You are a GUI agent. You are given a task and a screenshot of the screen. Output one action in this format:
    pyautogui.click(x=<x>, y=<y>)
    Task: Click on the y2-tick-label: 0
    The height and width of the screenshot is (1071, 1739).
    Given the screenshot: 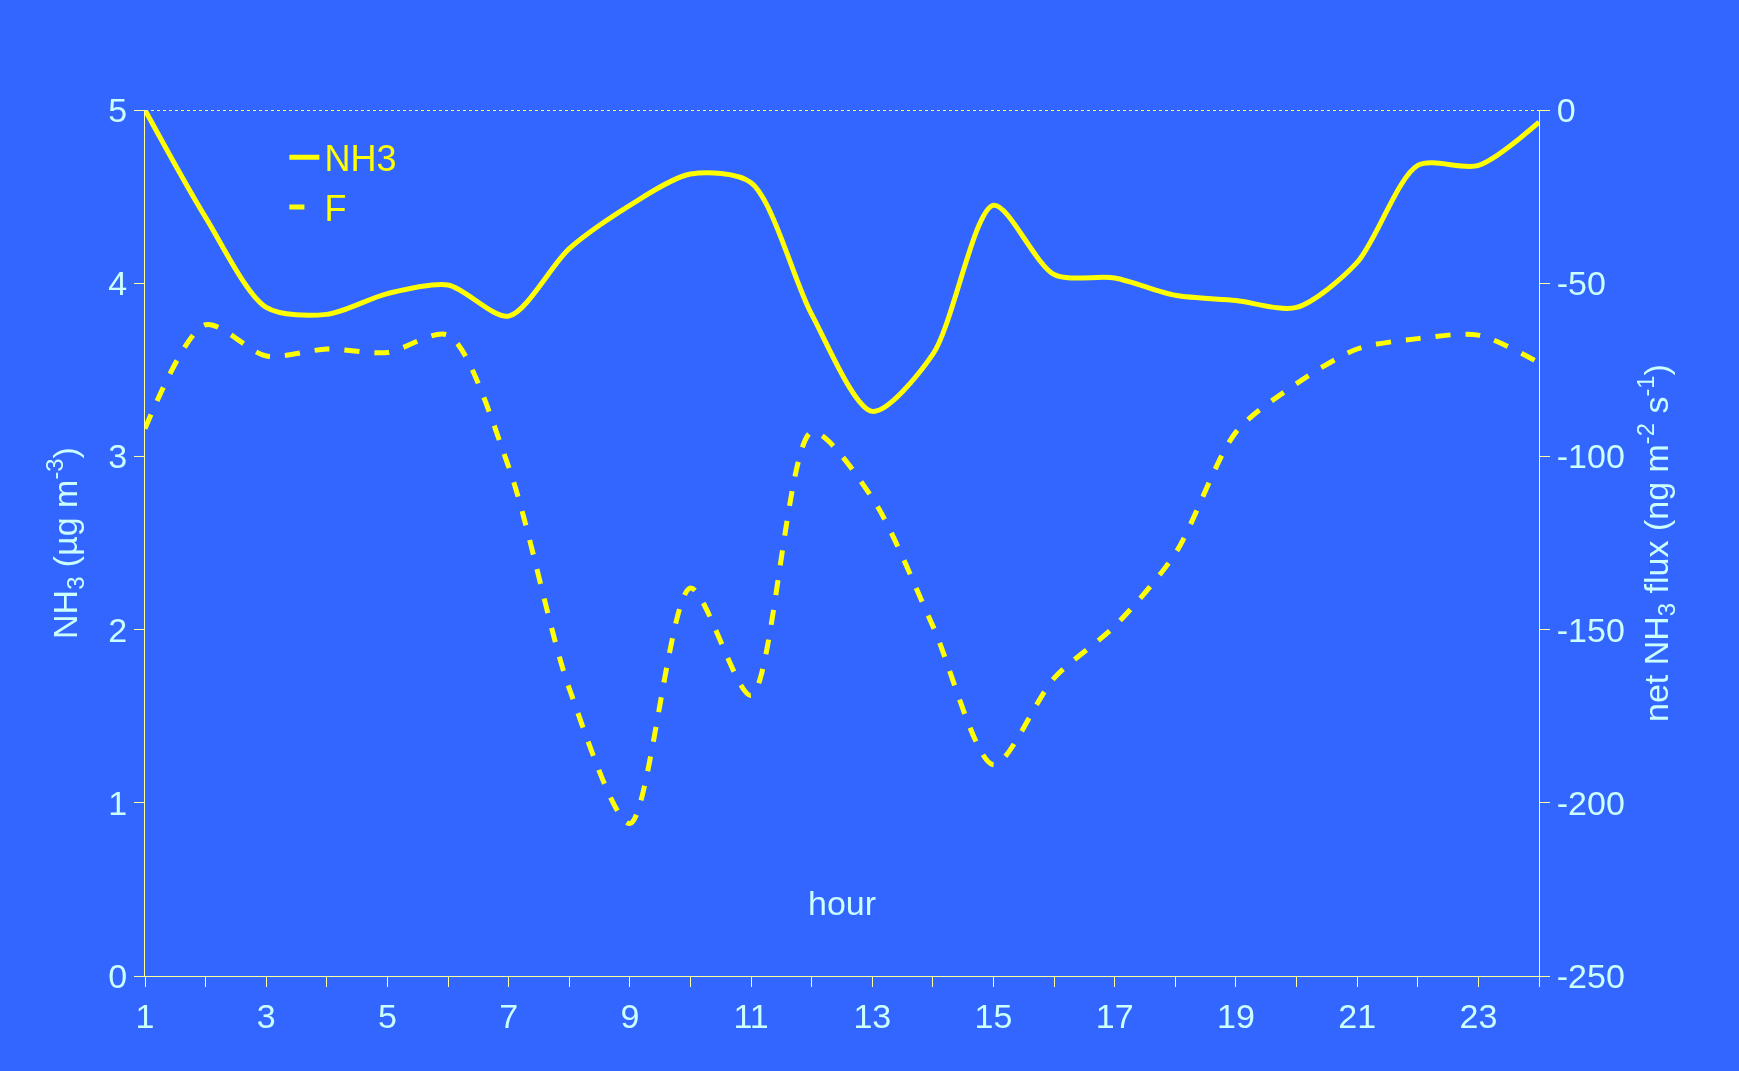 What is the action you would take?
    pyautogui.click(x=1566, y=109)
    